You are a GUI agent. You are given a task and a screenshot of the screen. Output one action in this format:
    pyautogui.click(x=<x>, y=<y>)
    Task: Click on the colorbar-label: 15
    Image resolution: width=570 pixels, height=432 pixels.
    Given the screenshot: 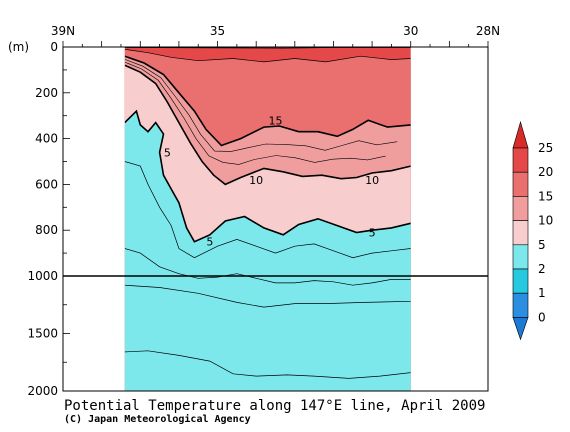 What is the action you would take?
    pyautogui.click(x=545, y=196)
    